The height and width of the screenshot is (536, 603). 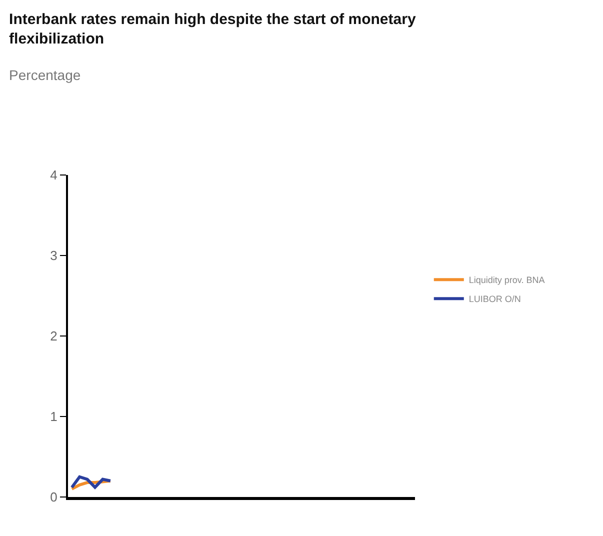 What do you see at coordinates (54, 336) in the screenshot?
I see `y-tick-label: 2` at bounding box center [54, 336].